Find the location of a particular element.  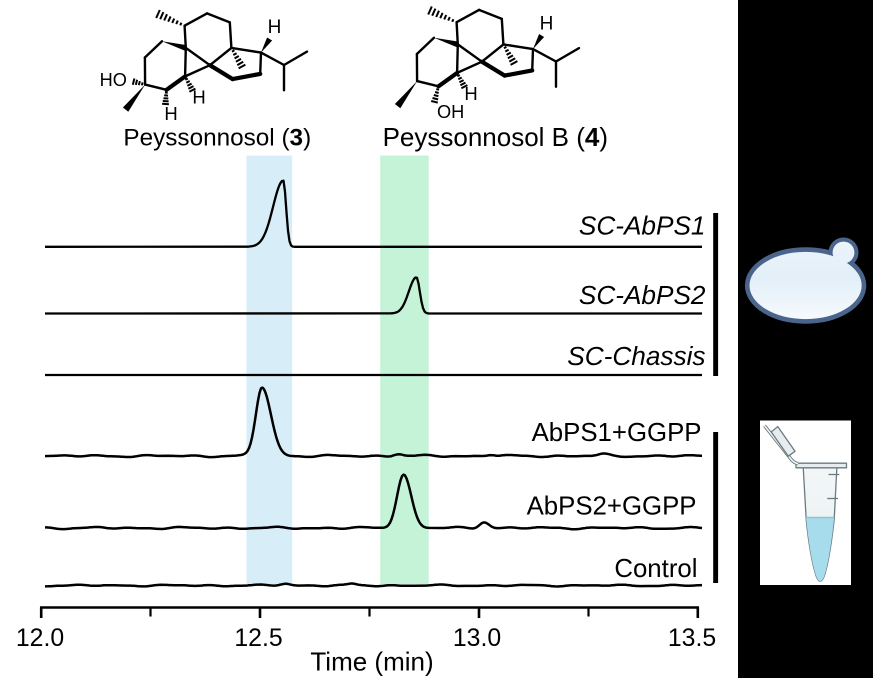

svg-text: SC-AbPS1 is located at coordinates (642, 226).